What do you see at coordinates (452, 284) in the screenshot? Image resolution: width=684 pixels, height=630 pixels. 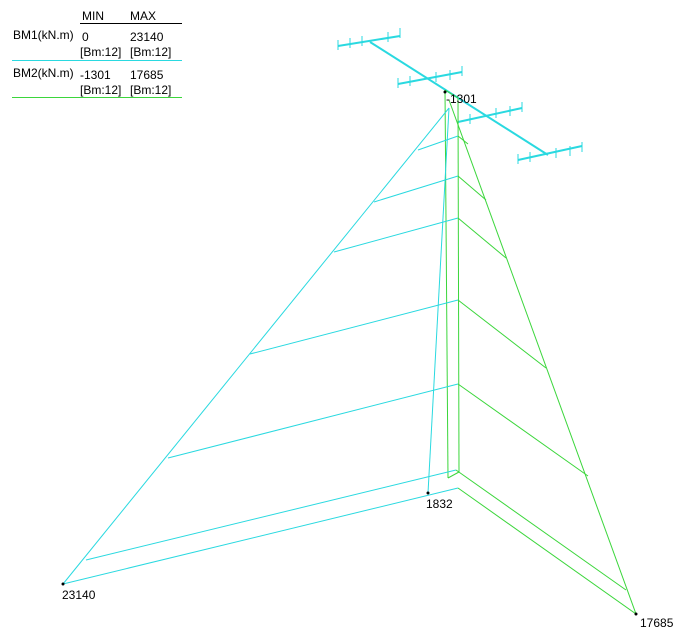 I see `column-member` at bounding box center [452, 284].